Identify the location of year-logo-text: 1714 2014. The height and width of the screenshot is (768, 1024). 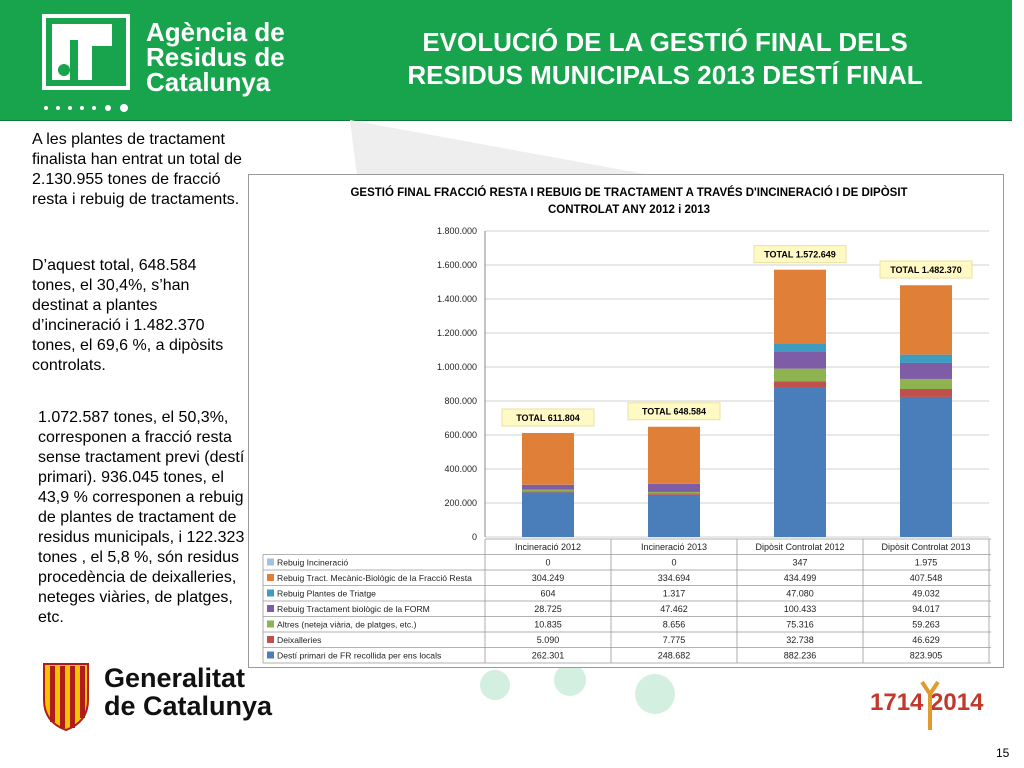
(927, 702).